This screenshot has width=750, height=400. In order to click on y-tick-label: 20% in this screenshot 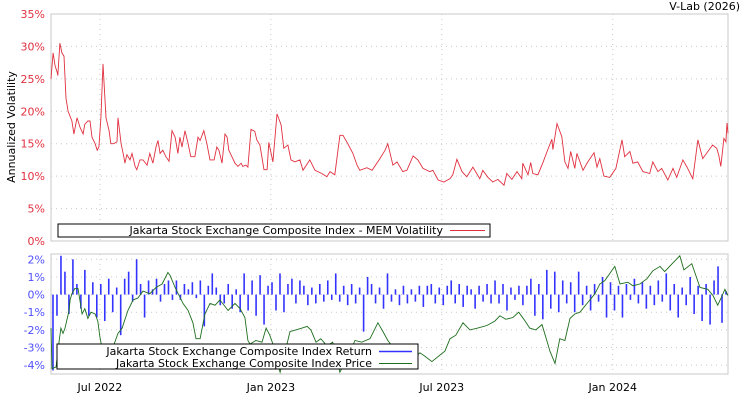, I will do `click(33, 111)`.